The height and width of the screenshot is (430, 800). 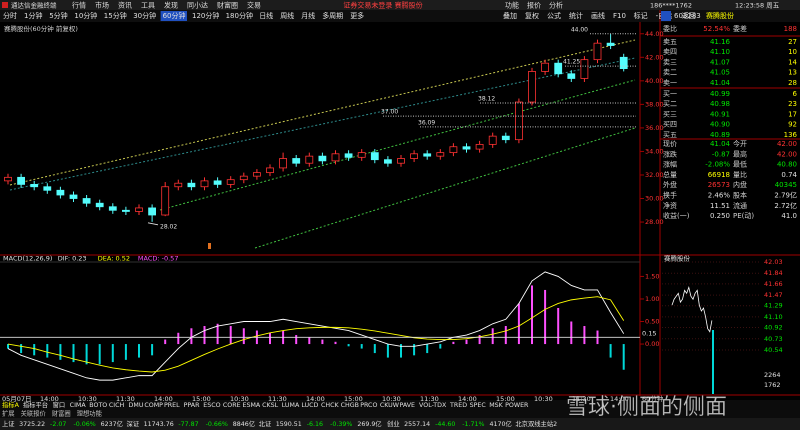 I want to click on status-bar, so click(x=400, y=424).